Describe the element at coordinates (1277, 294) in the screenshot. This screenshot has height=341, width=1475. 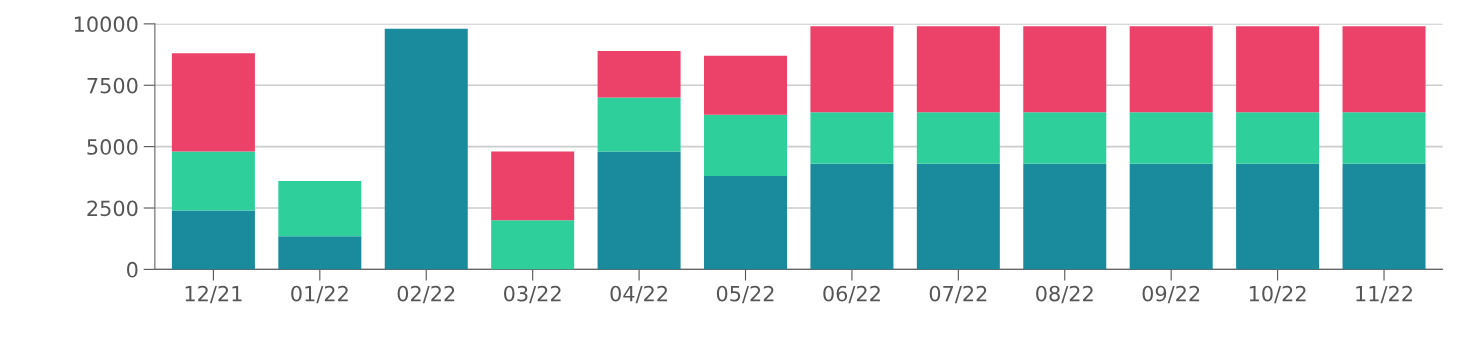
I see `x-tick-label: 10/22` at that location.